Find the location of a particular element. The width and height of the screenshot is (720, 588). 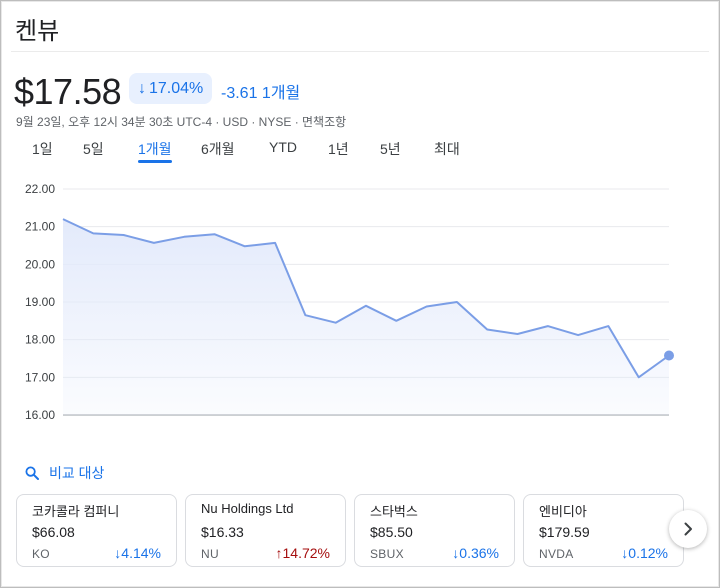

y-tick-label: 16.00 is located at coordinates (40, 415).